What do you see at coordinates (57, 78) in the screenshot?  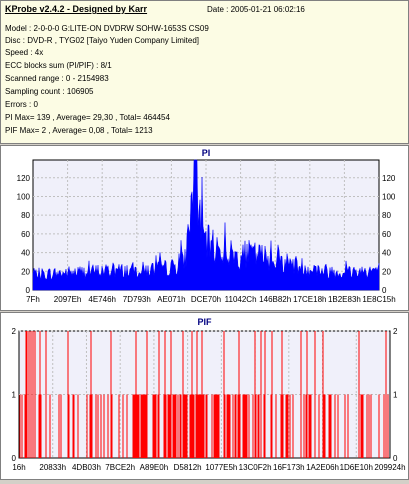 I see `info-scanned-range: Scanned range : 0 - 2154983` at bounding box center [57, 78].